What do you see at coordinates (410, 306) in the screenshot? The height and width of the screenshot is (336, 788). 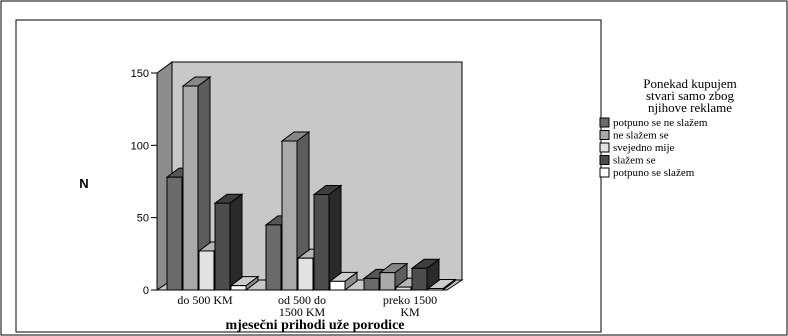 I see `x-tick-label: preko 1500 KM` at bounding box center [410, 306].